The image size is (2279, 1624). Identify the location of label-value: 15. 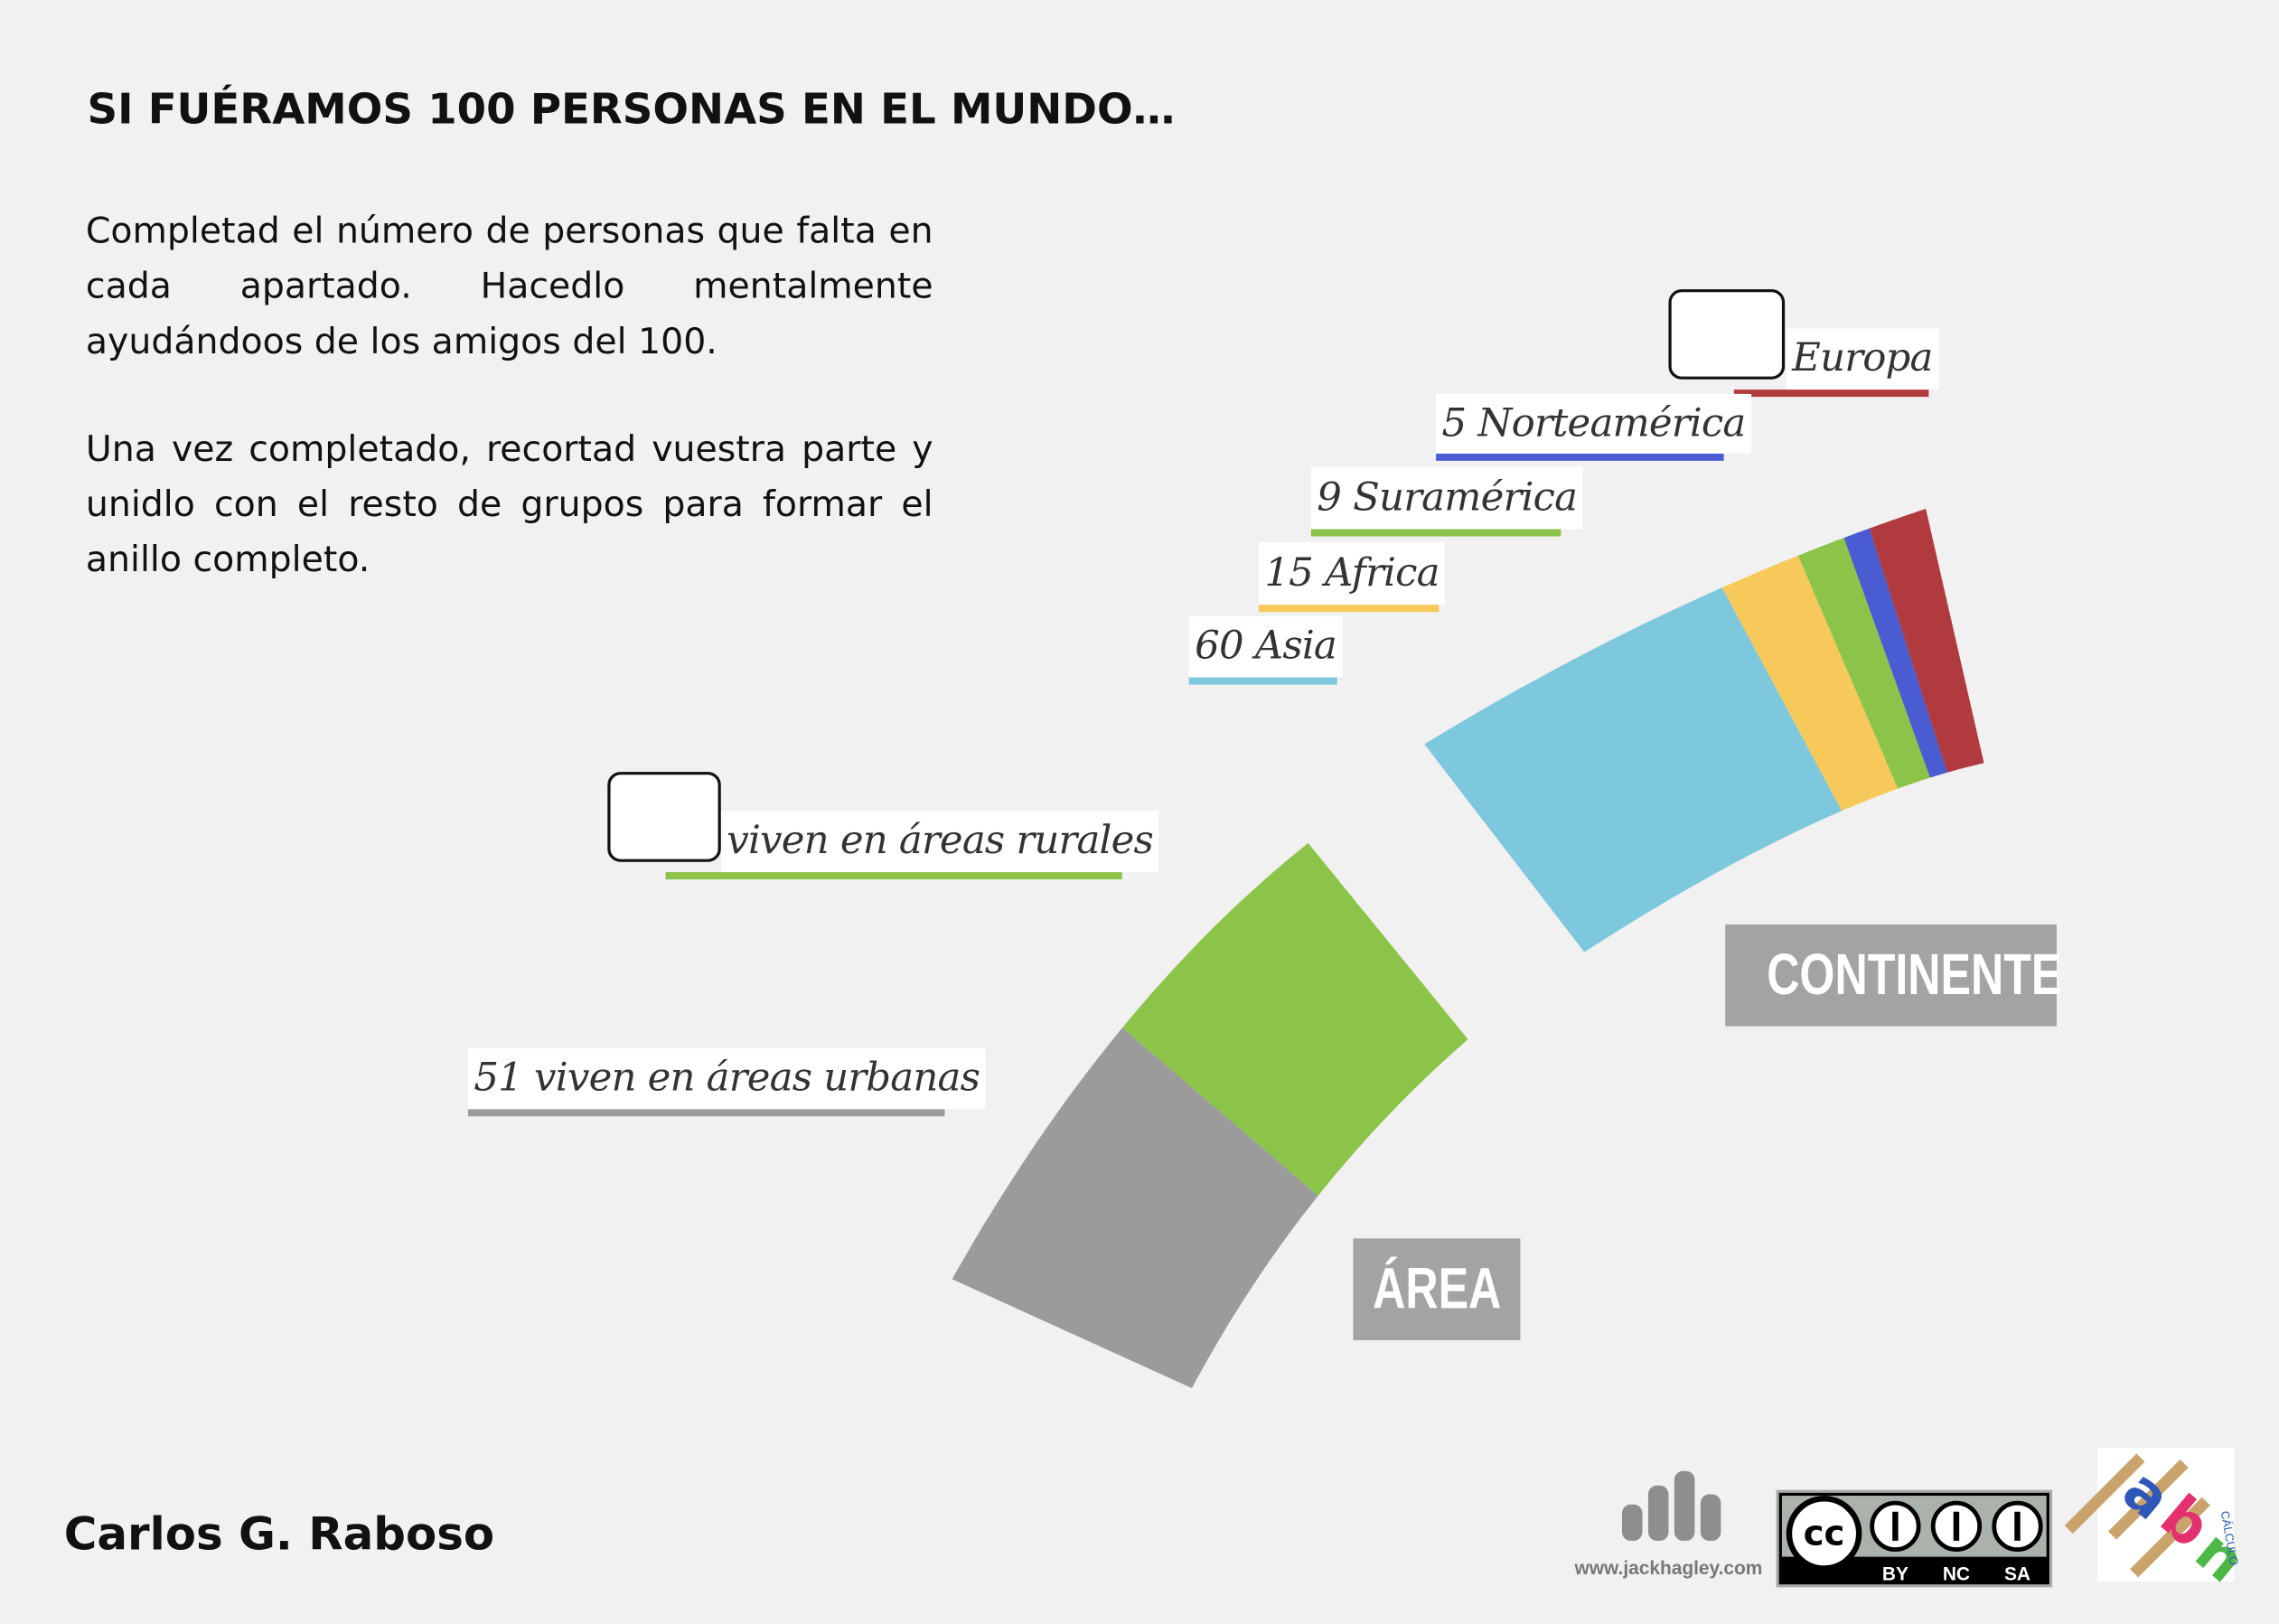
(1288, 573).